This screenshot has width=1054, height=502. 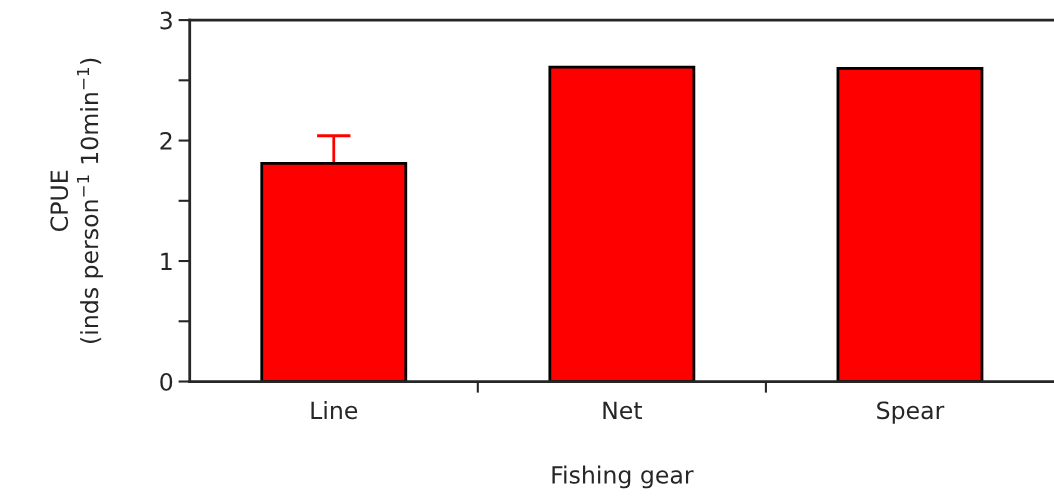 What do you see at coordinates (623, 477) in the screenshot?
I see `x-axis-title: Fishing gear` at bounding box center [623, 477].